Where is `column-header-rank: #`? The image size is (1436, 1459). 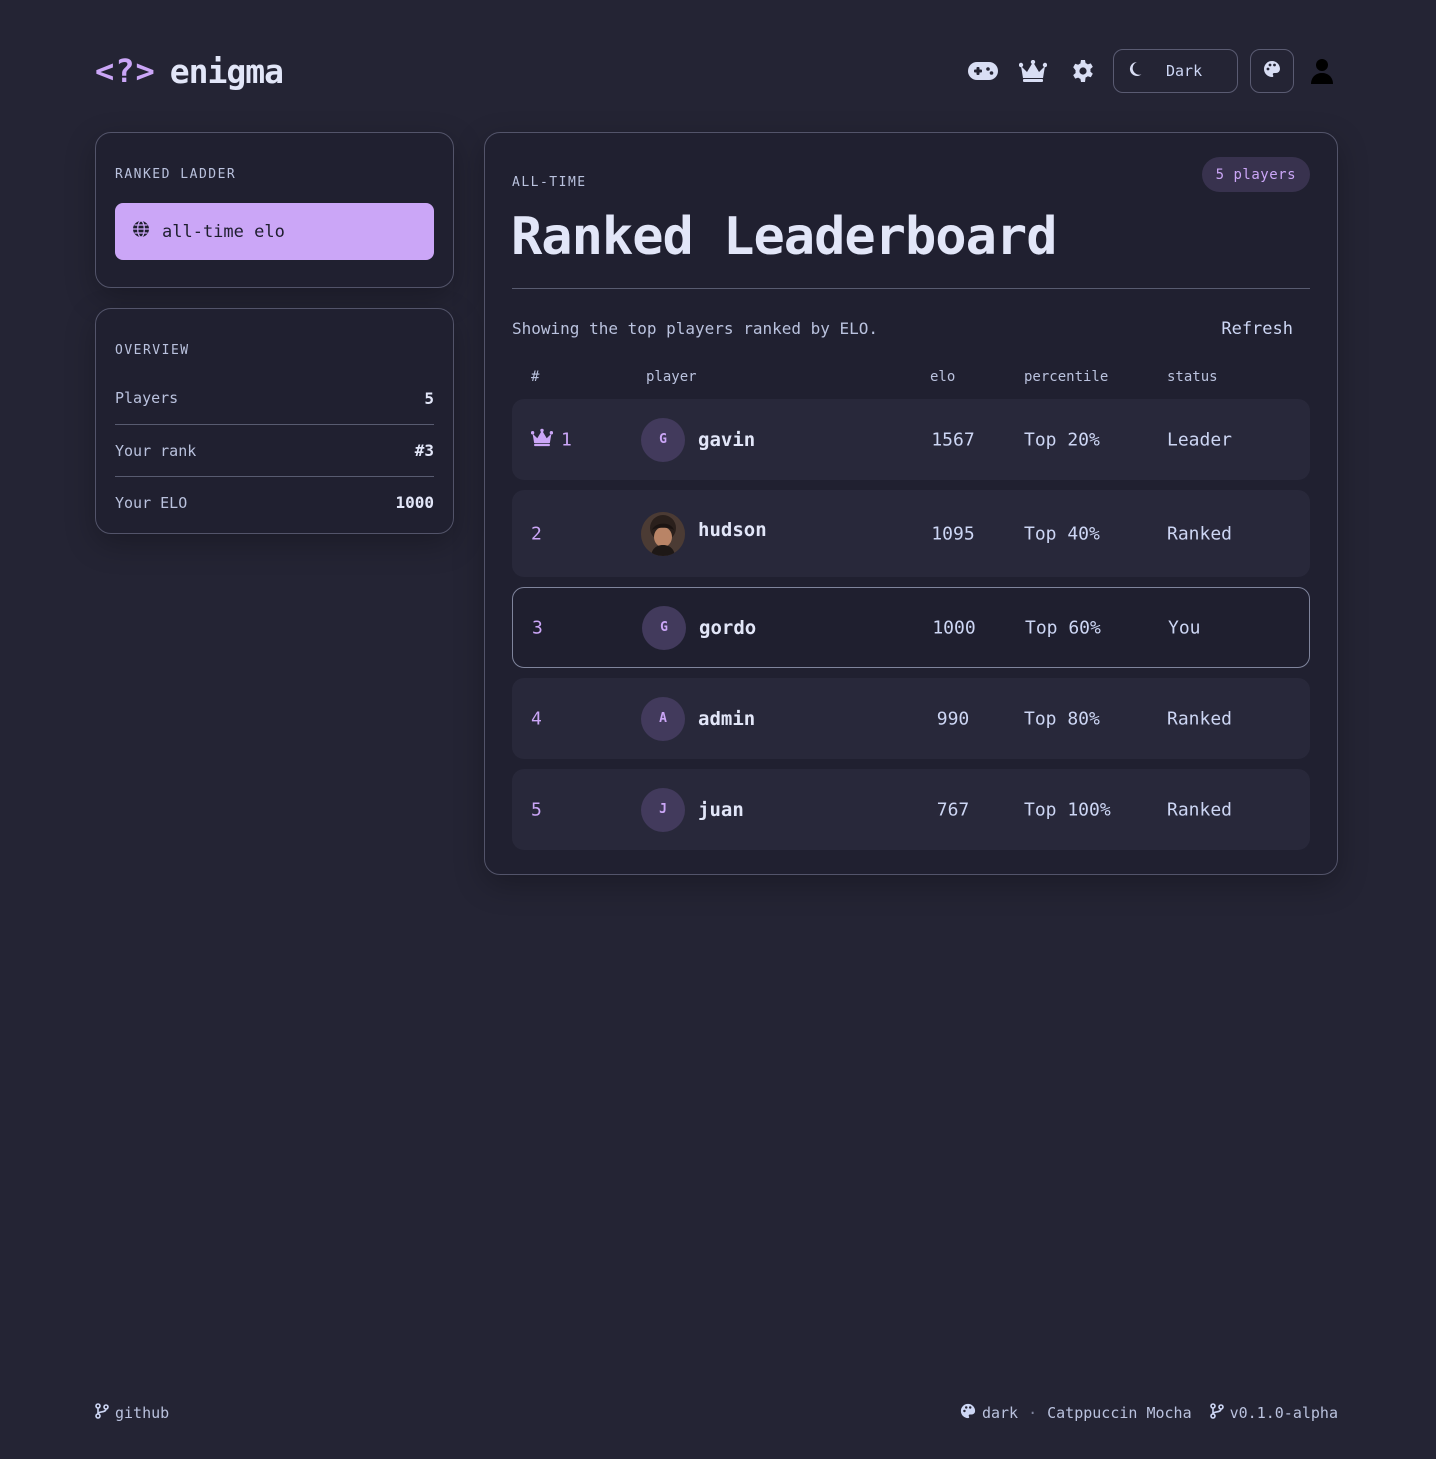 column-header-rank: # is located at coordinates (535, 377).